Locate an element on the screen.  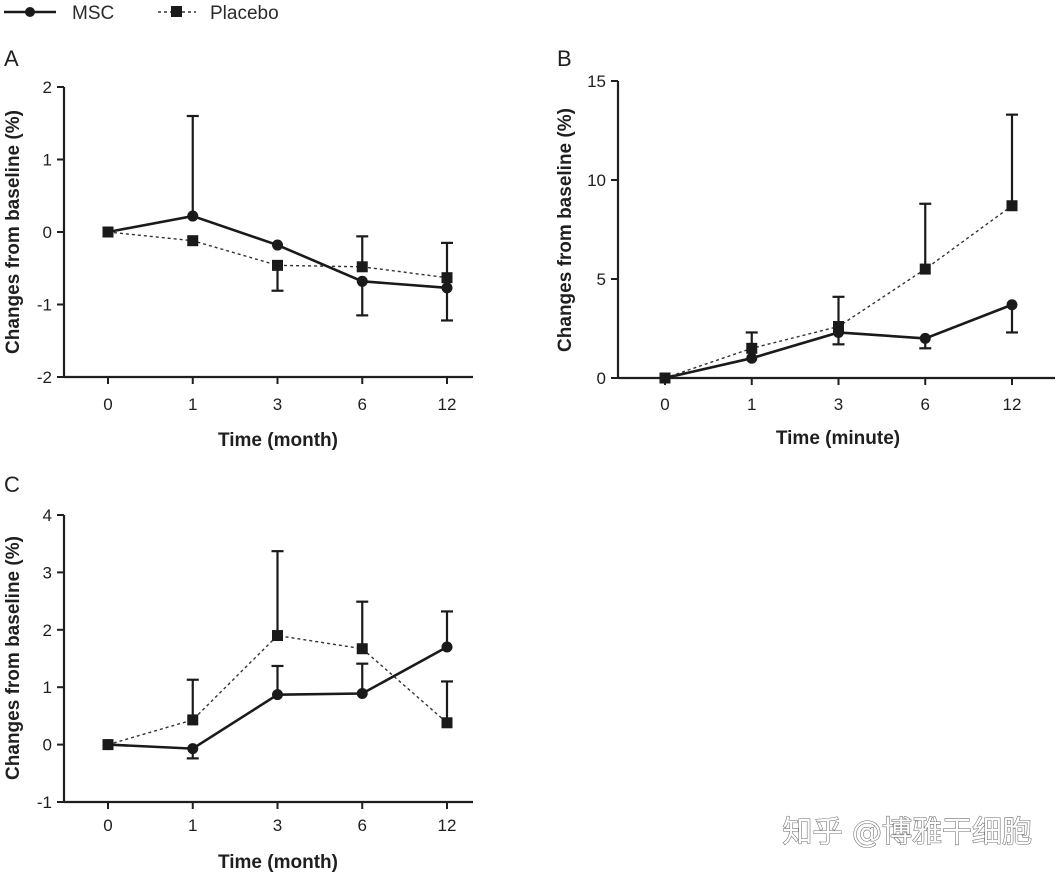
x-axis-title-c: Time (month) is located at coordinates (278, 862).